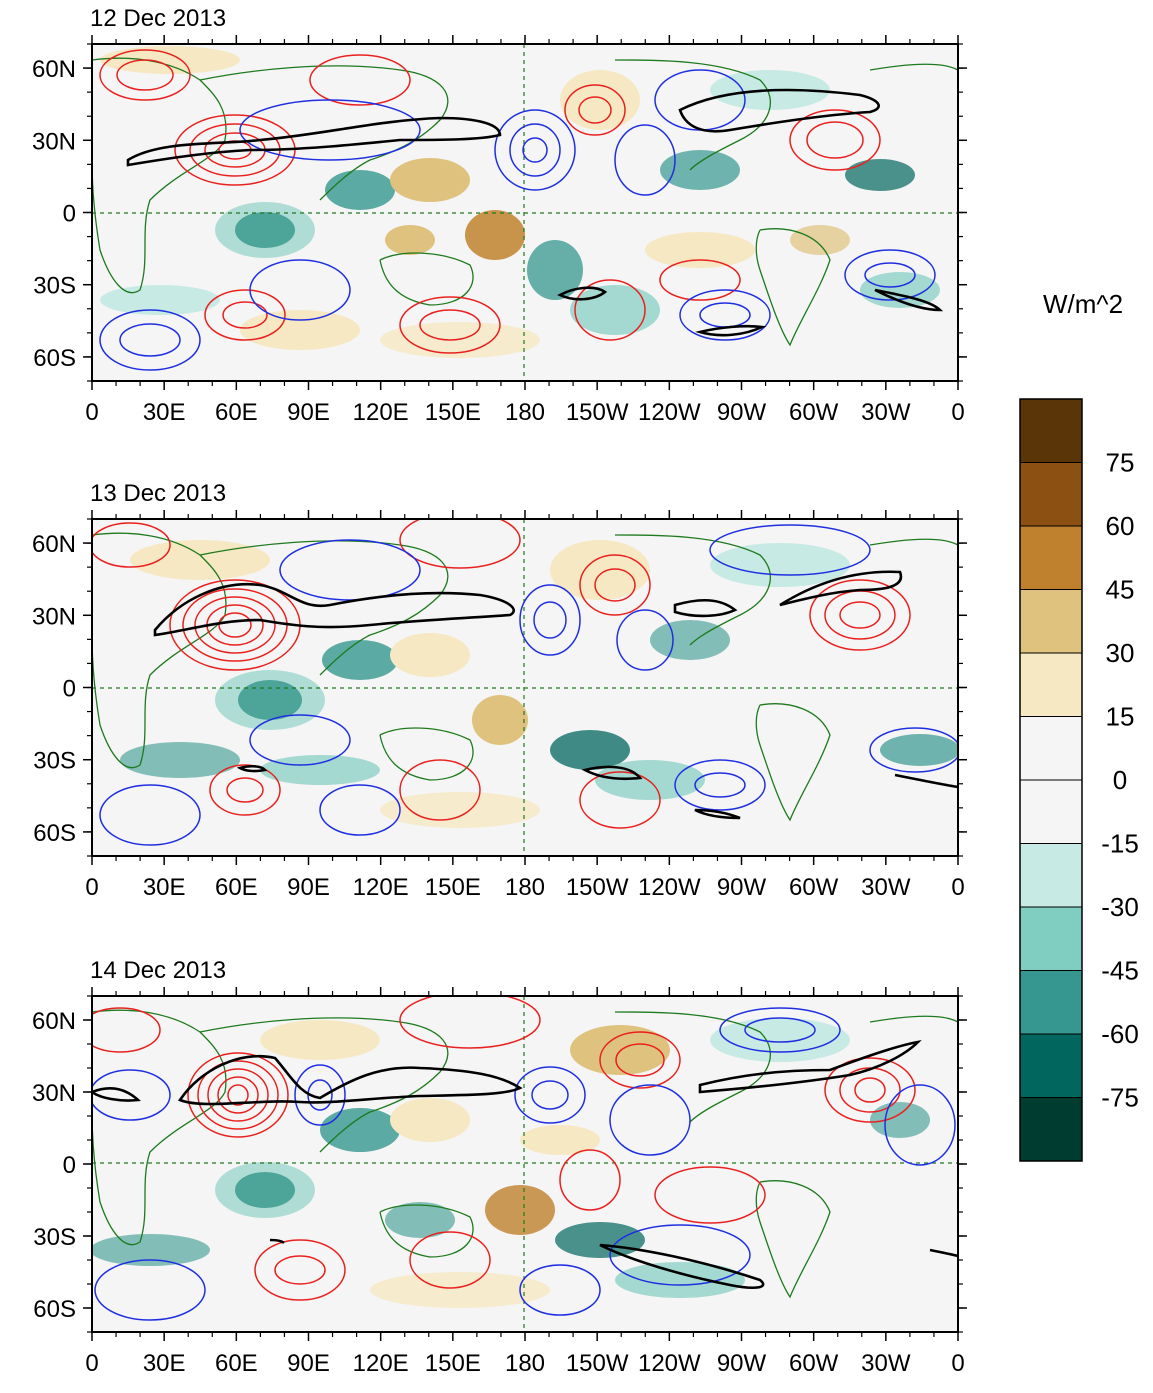 Image resolution: width=1153 pixels, height=1393 pixels. I want to click on colorbar-label: 45, so click(1120, 590).